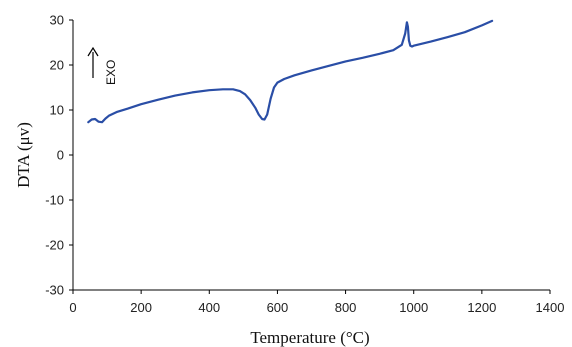 Image resolution: width=572 pixels, height=347 pixels. What do you see at coordinates (72, 307) in the screenshot?
I see `x-tick-label: 0` at bounding box center [72, 307].